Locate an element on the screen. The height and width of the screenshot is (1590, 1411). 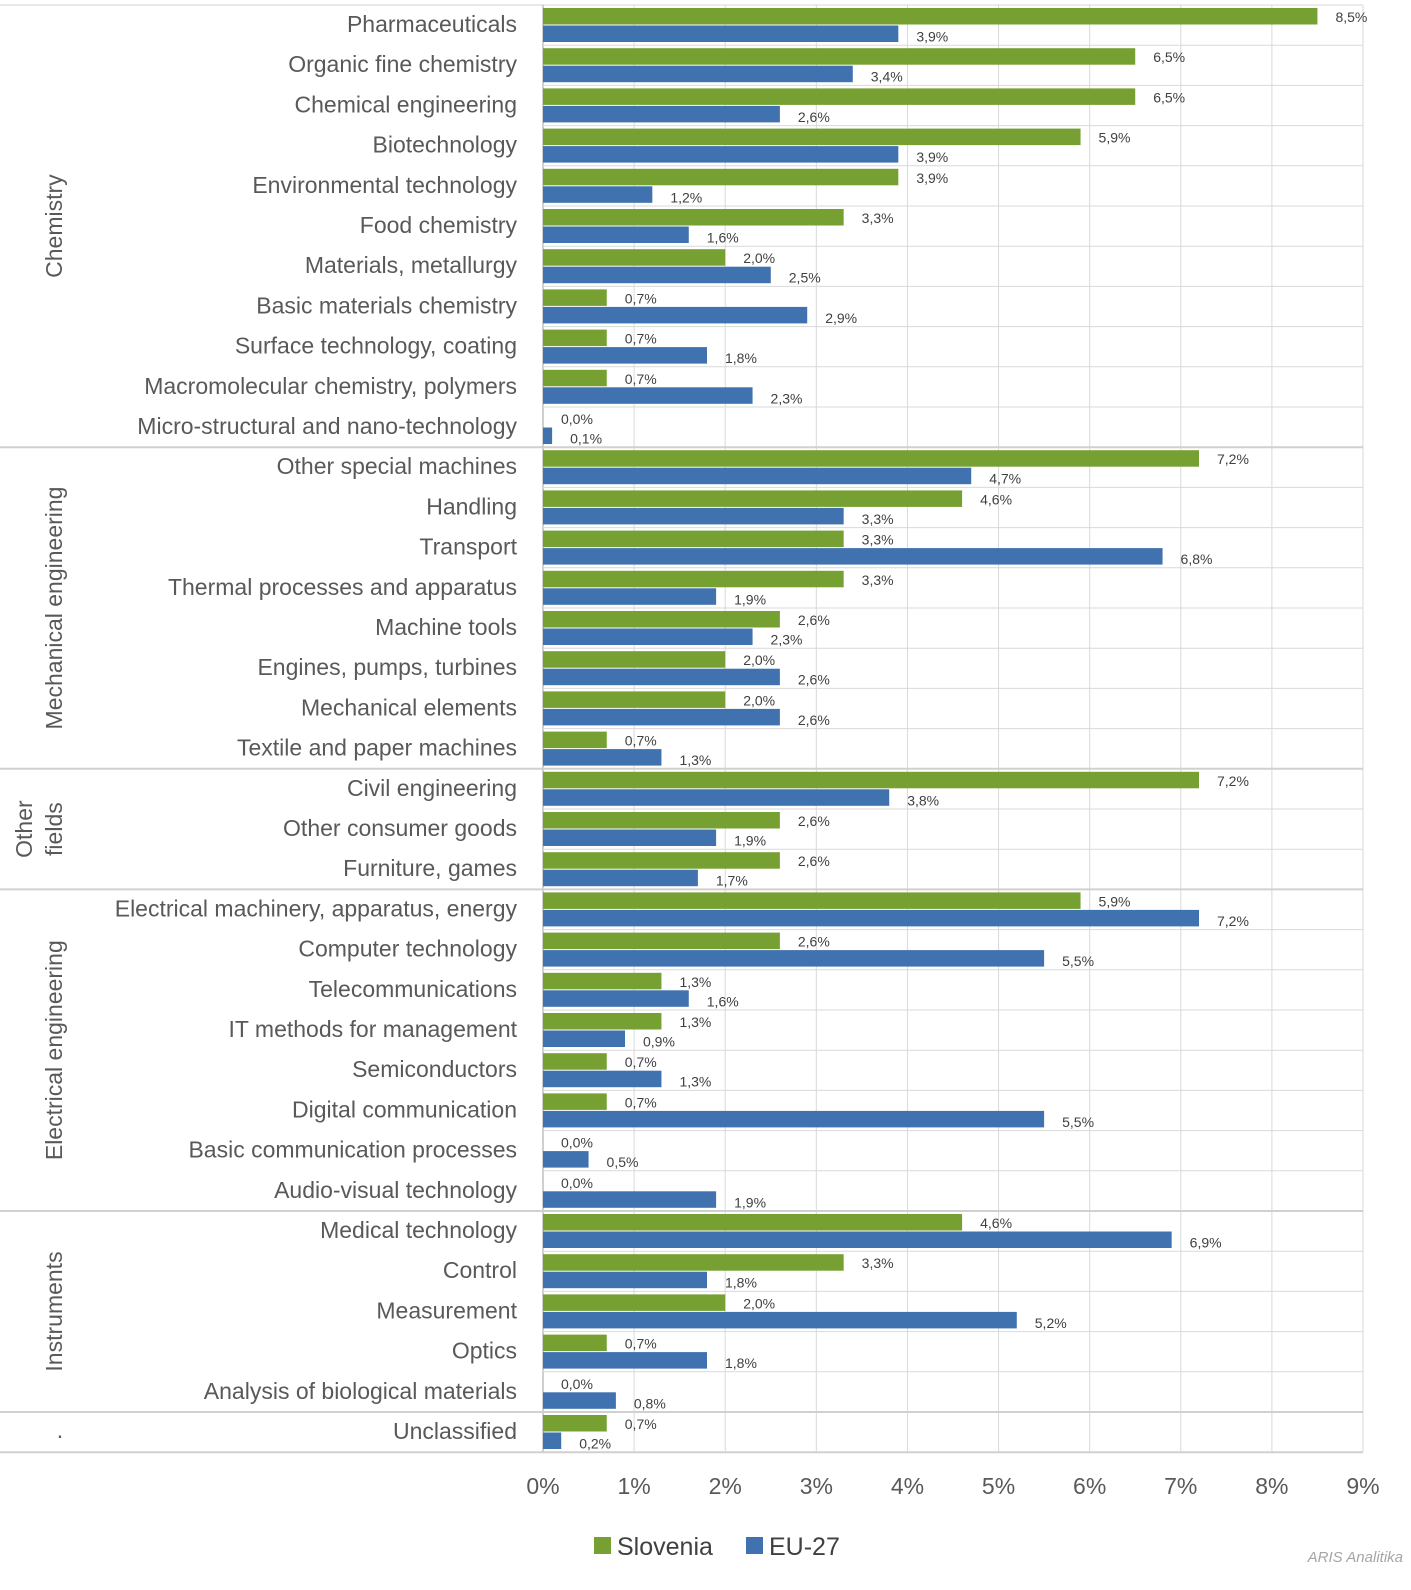
credit-text: ARIS Analitika is located at coordinates (1355, 1557).